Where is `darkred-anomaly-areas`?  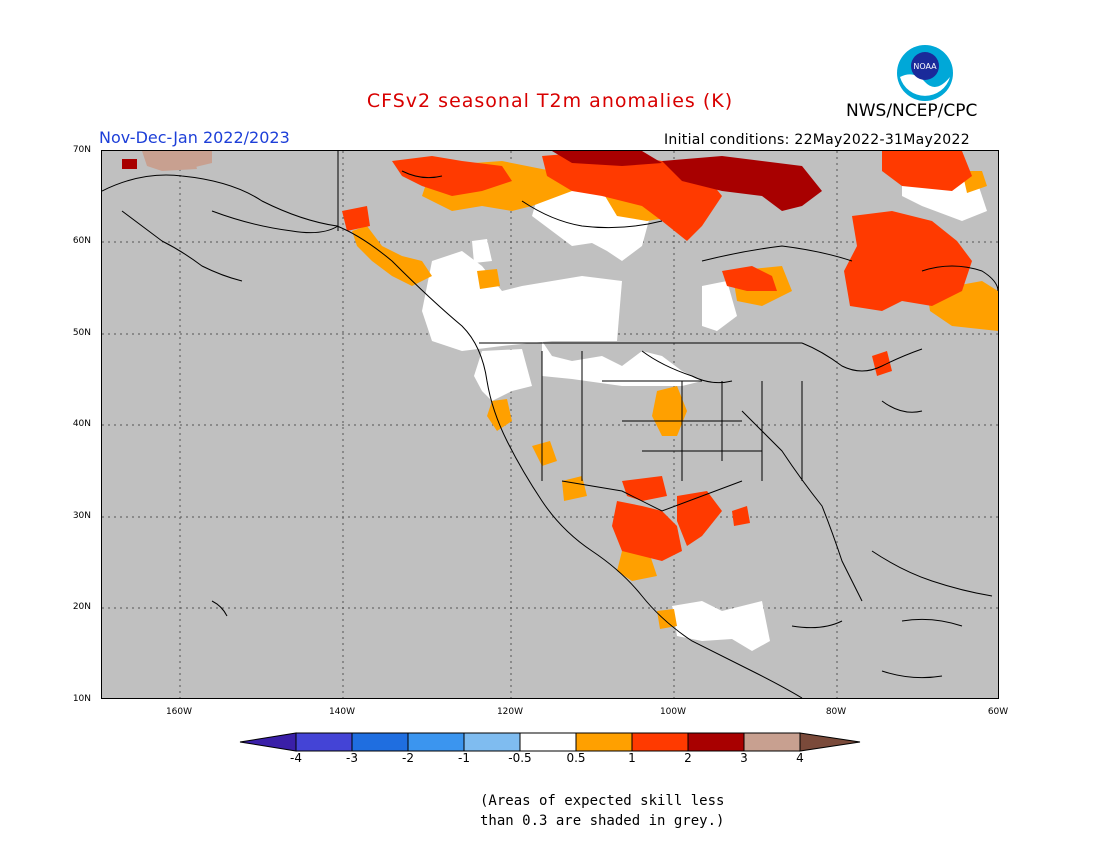
darkred-anomaly-areas is located at coordinates (472, 181).